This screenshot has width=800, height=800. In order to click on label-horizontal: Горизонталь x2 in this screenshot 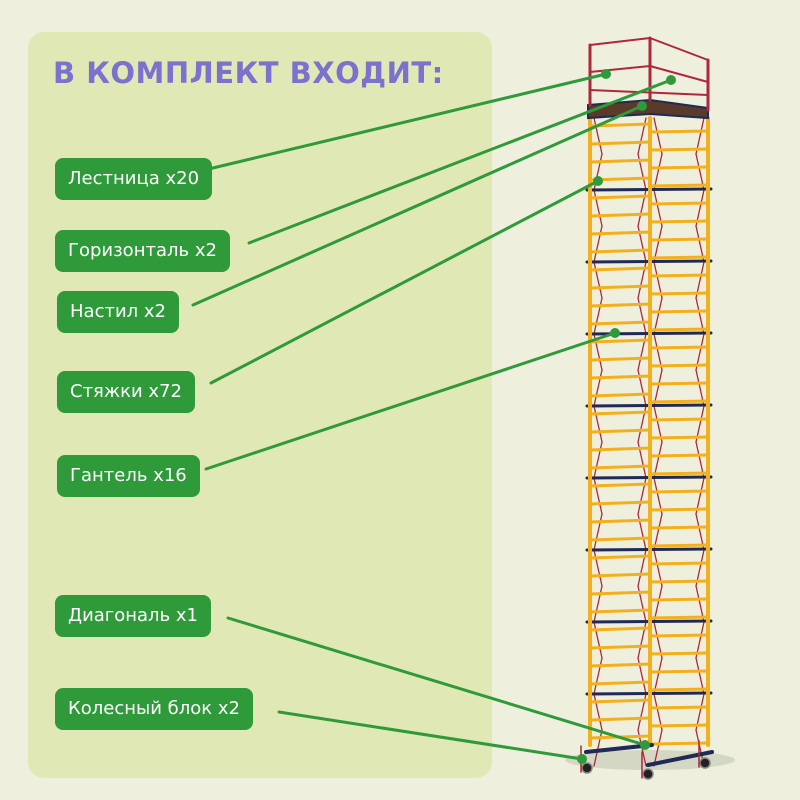, I will do `click(142, 251)`.